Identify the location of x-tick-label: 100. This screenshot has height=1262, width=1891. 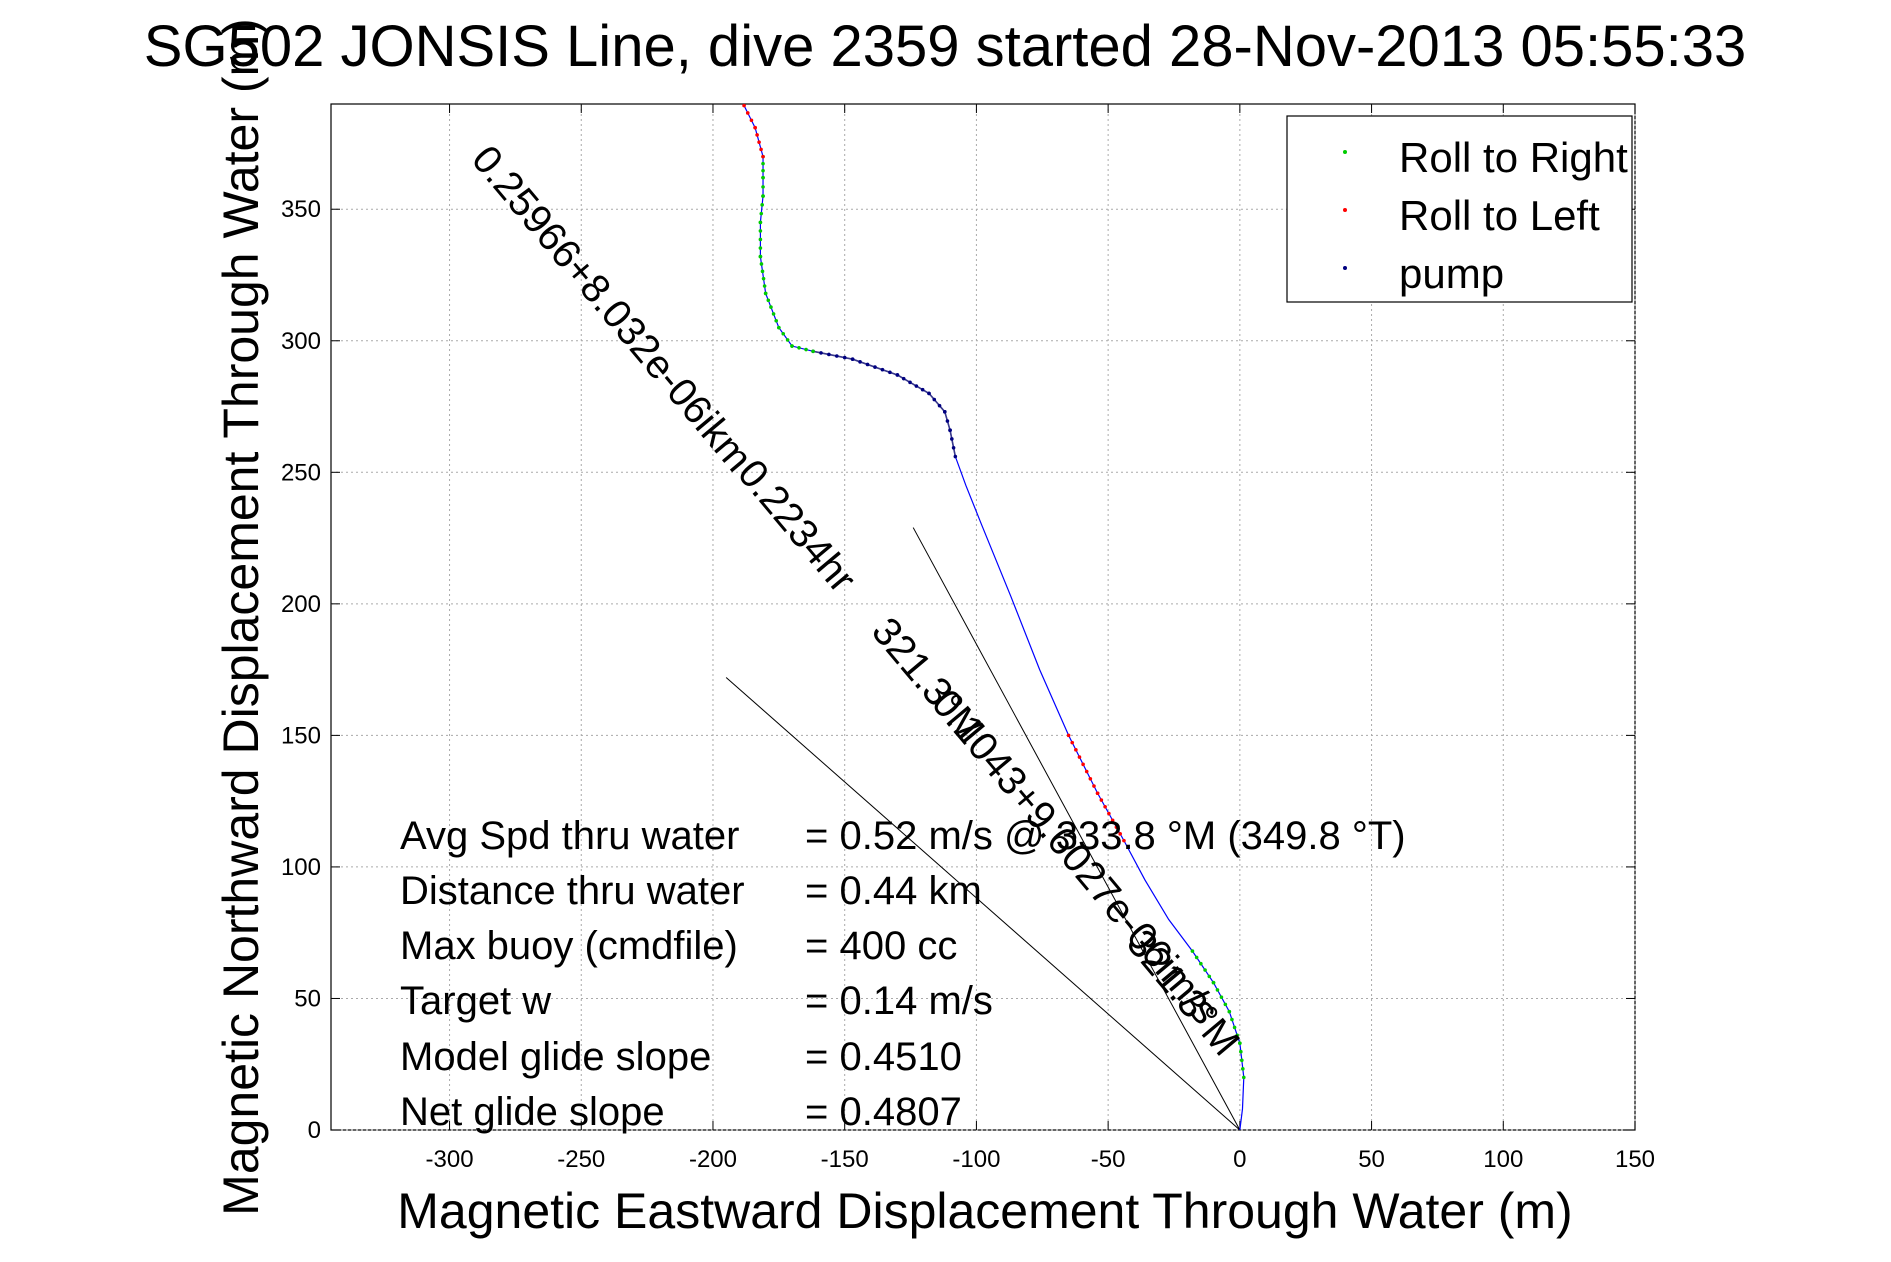
(1503, 1159).